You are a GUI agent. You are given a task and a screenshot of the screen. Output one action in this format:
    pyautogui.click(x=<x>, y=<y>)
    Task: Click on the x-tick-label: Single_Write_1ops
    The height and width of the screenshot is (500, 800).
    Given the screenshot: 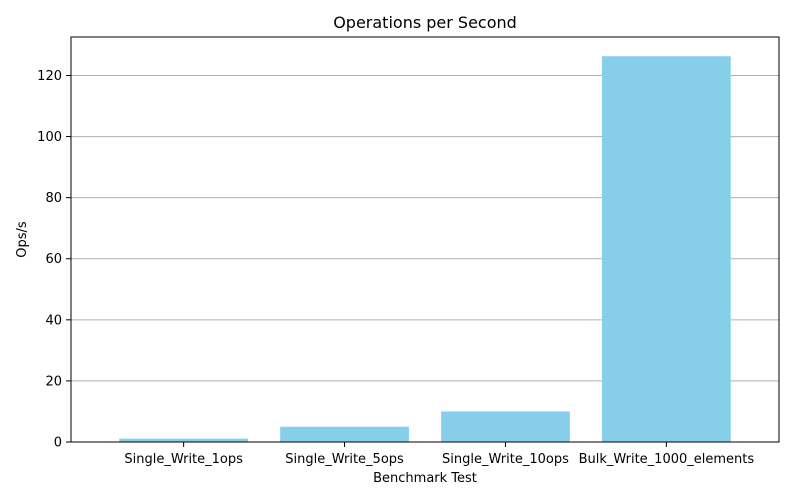 What is the action you would take?
    pyautogui.click(x=183, y=459)
    